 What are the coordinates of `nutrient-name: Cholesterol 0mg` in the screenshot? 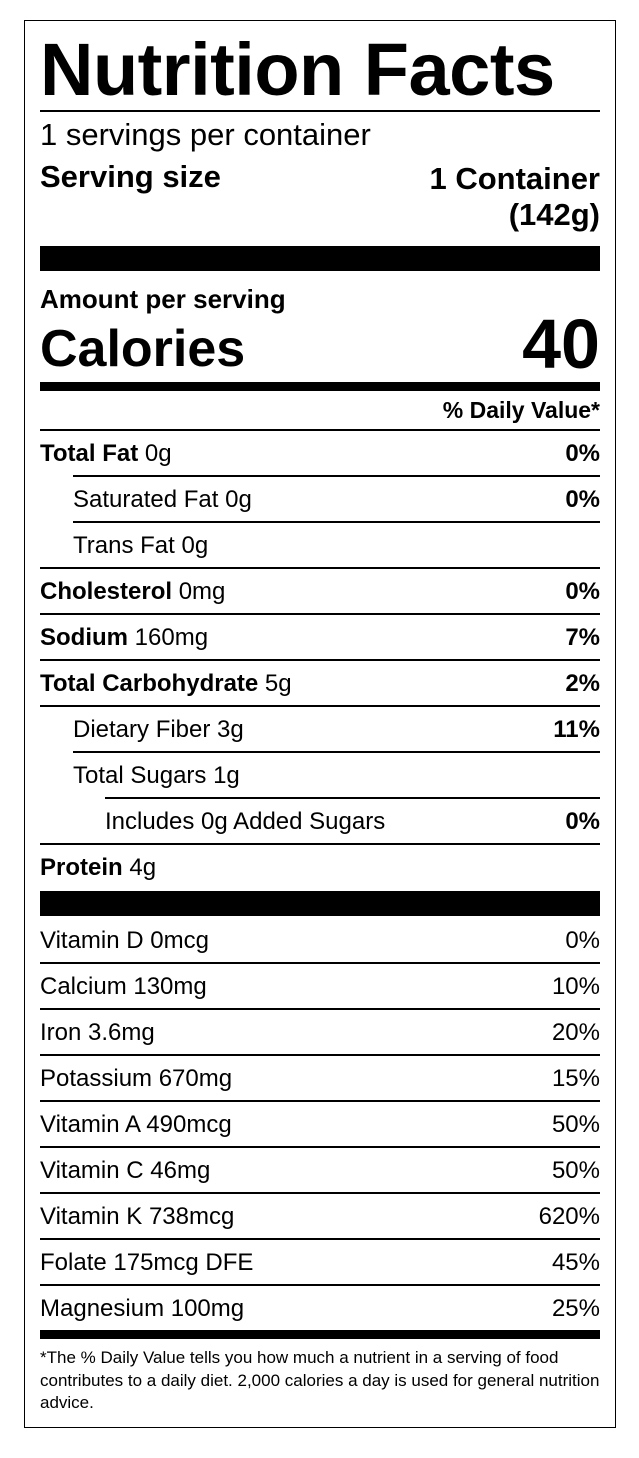 It's located at (132, 592).